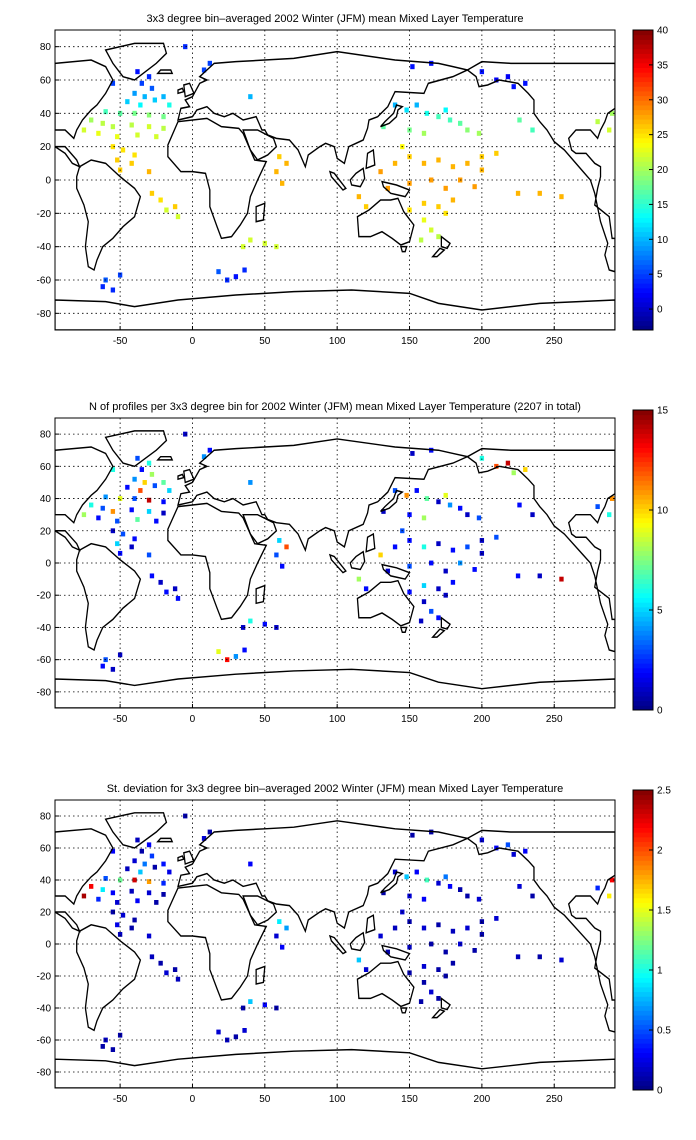 The width and height of the screenshot is (696, 1140). What do you see at coordinates (660, 1091) in the screenshot?
I see `colorbar-tick-label: 0` at bounding box center [660, 1091].